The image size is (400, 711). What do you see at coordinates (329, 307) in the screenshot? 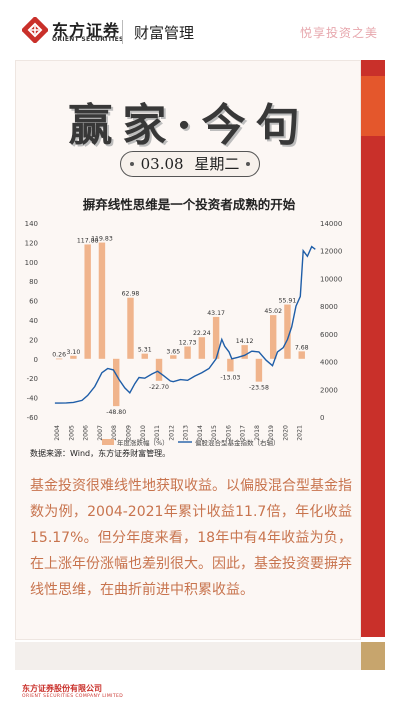
I see `y-right-tick-label: 8000` at bounding box center [329, 307].